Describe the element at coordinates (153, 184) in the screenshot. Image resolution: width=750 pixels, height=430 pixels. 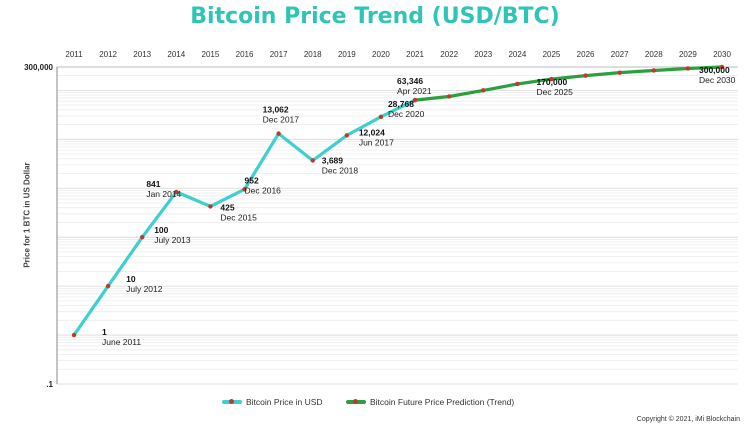
I see `data-label-value: 841` at that location.